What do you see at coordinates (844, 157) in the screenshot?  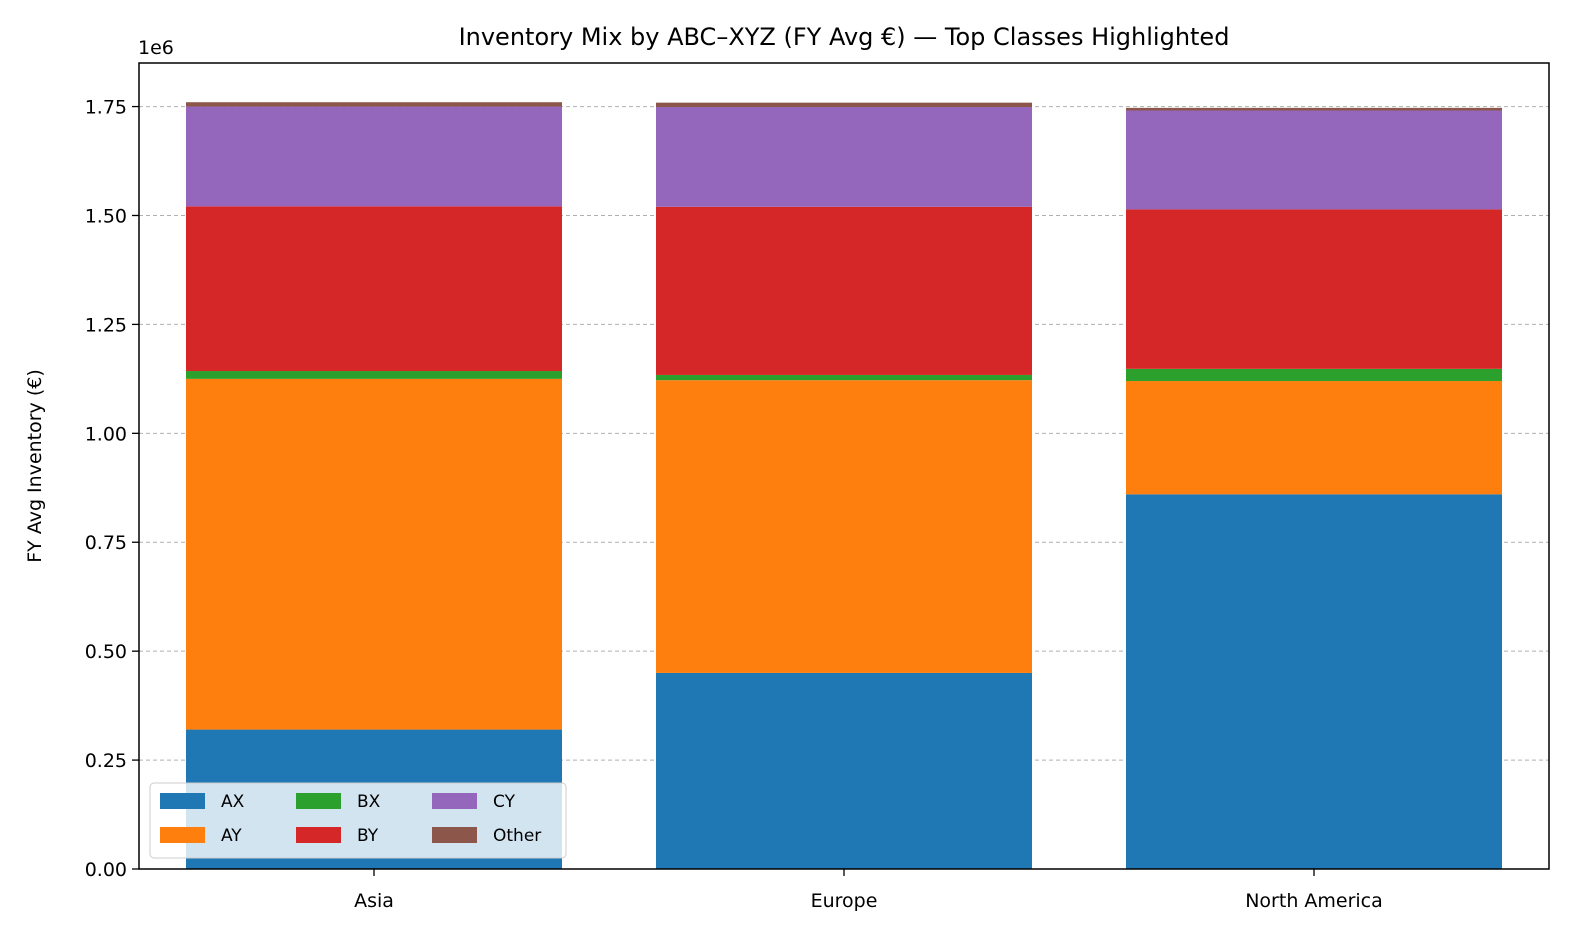 I see `bar-europe-cy` at bounding box center [844, 157].